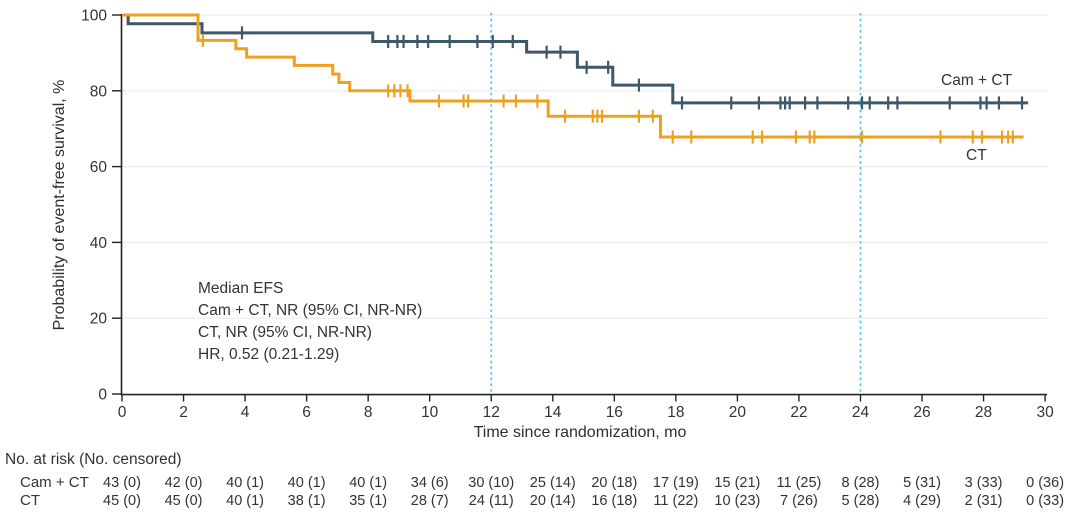  Describe the element at coordinates (580, 432) in the screenshot. I see `x-axis-title: Time since randomization, mo` at that location.